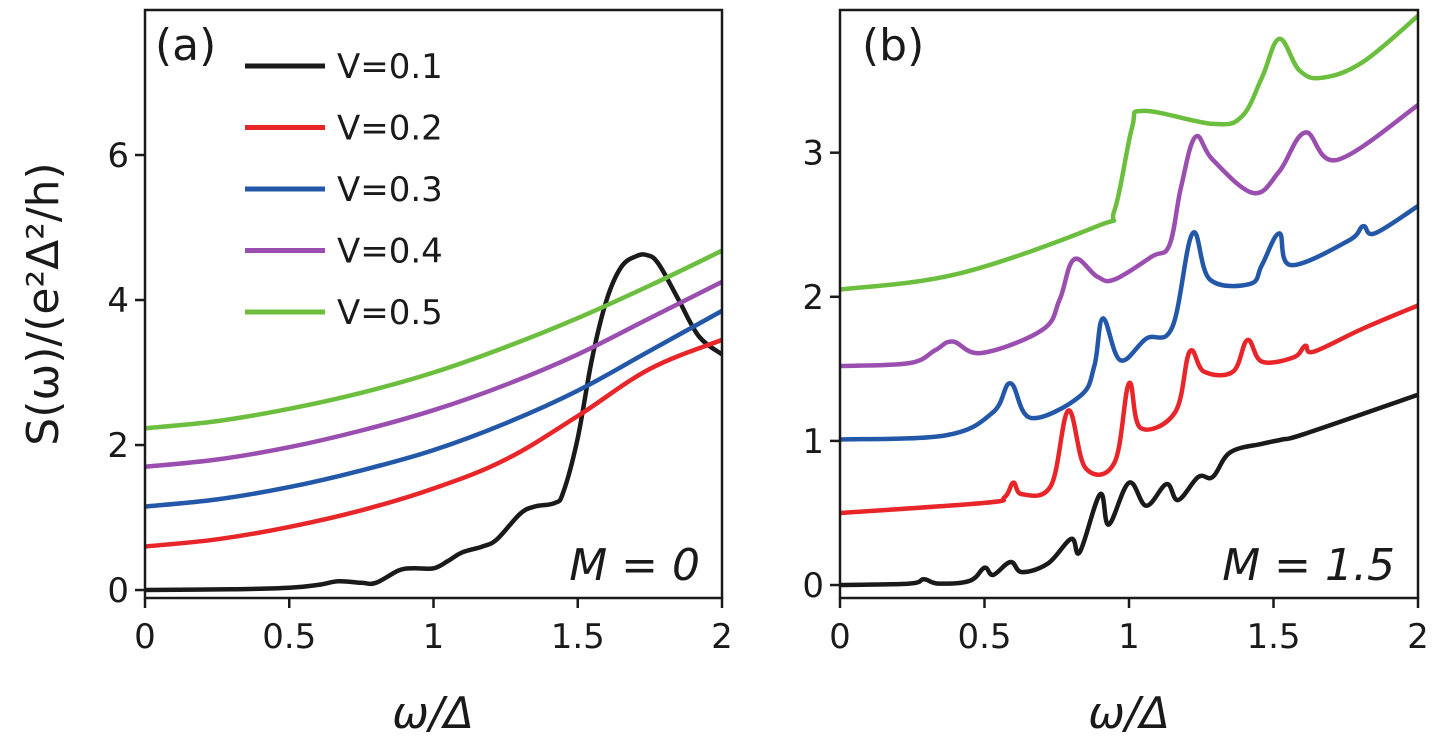 This screenshot has width=1440, height=749. What do you see at coordinates (813, 586) in the screenshot?
I see `panel-b-ytick-label: 0` at bounding box center [813, 586].